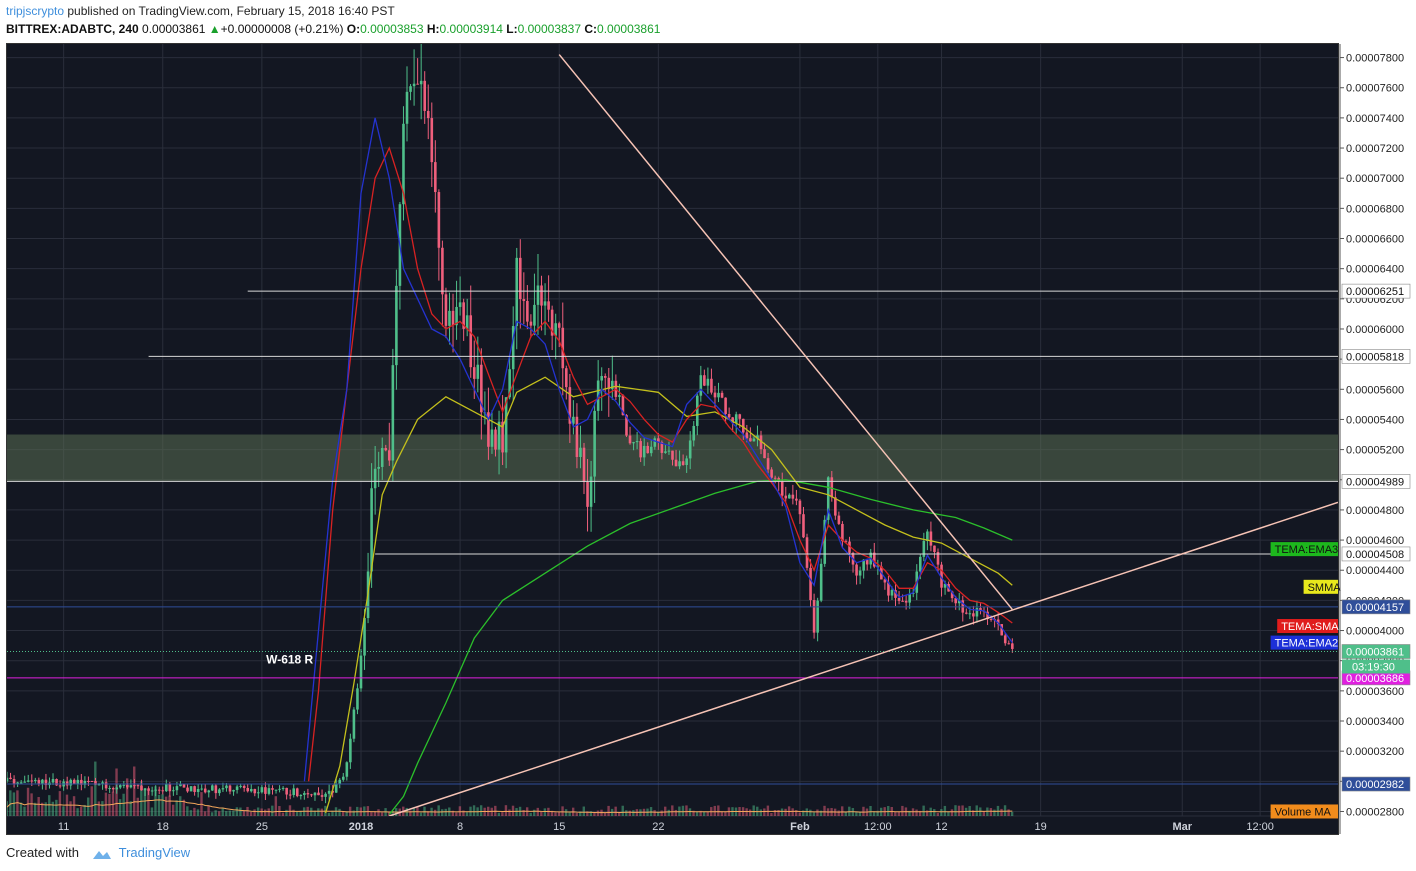 Image resolution: width=1416 pixels, height=871 pixels. Describe the element at coordinates (98, 853) in the screenshot. I see `footer: Created with TradingView` at that location.